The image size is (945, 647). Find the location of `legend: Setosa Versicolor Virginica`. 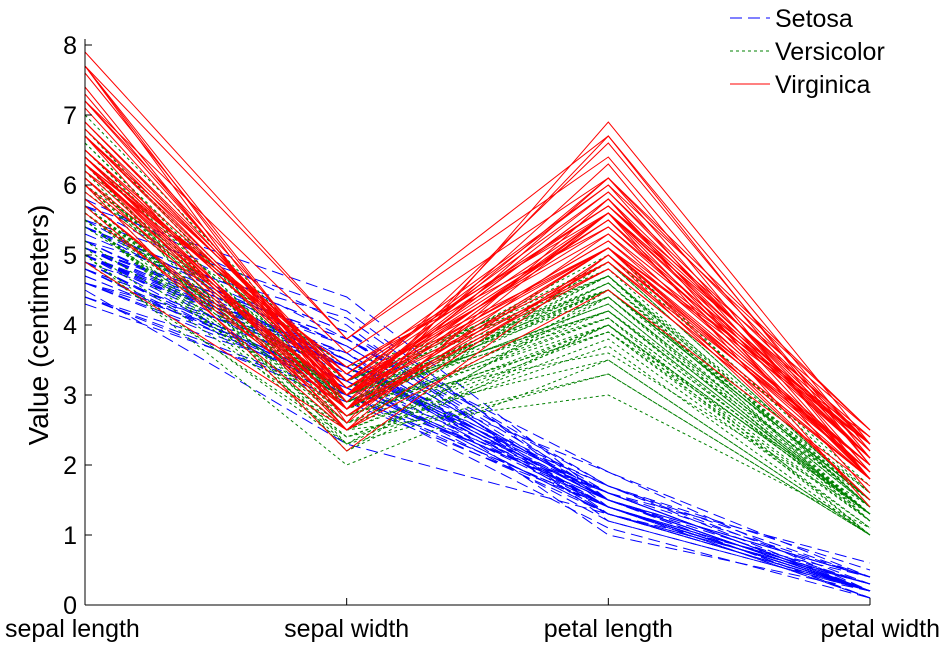

legend: Setosa Versicolor Virginica is located at coordinates (807, 52).